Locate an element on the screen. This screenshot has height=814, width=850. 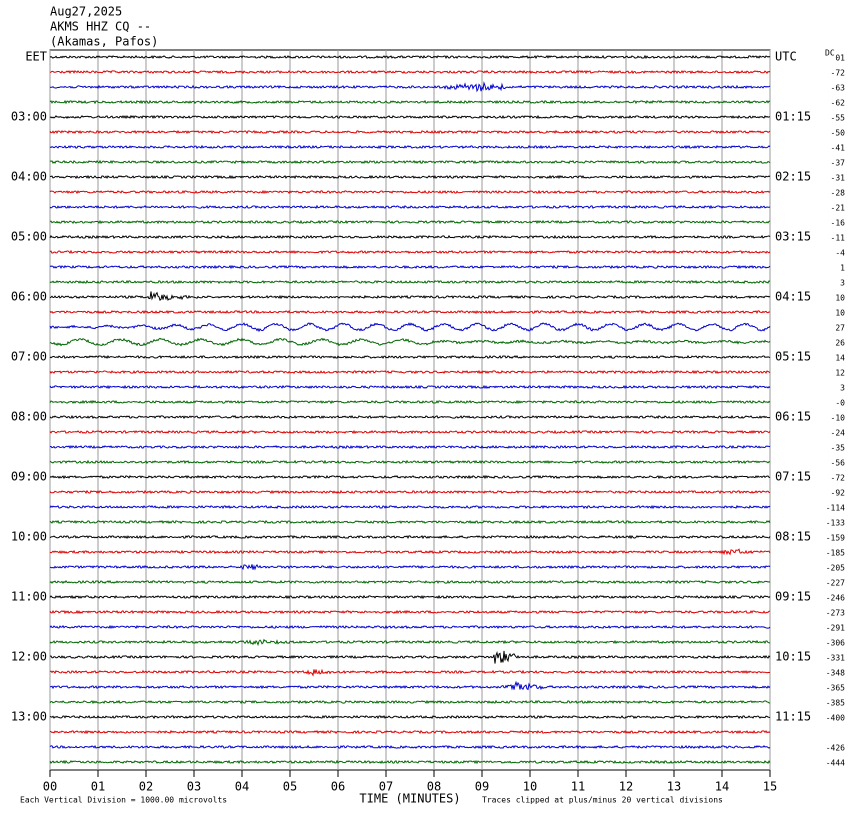
left-time-label: 05:00 is located at coordinates (29, 237).